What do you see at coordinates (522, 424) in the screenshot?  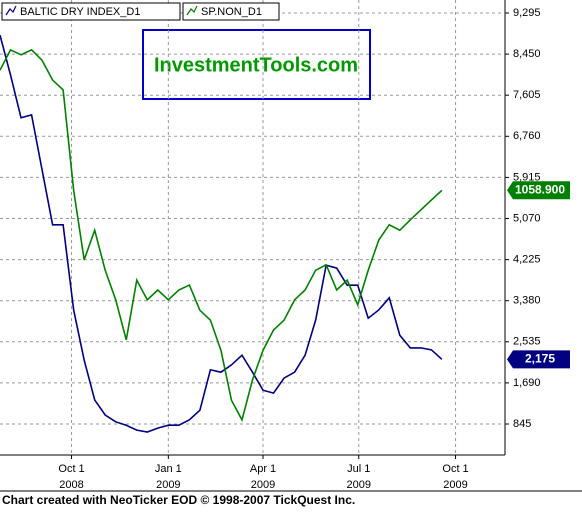 I see `y-tick-label: 845` at bounding box center [522, 424].